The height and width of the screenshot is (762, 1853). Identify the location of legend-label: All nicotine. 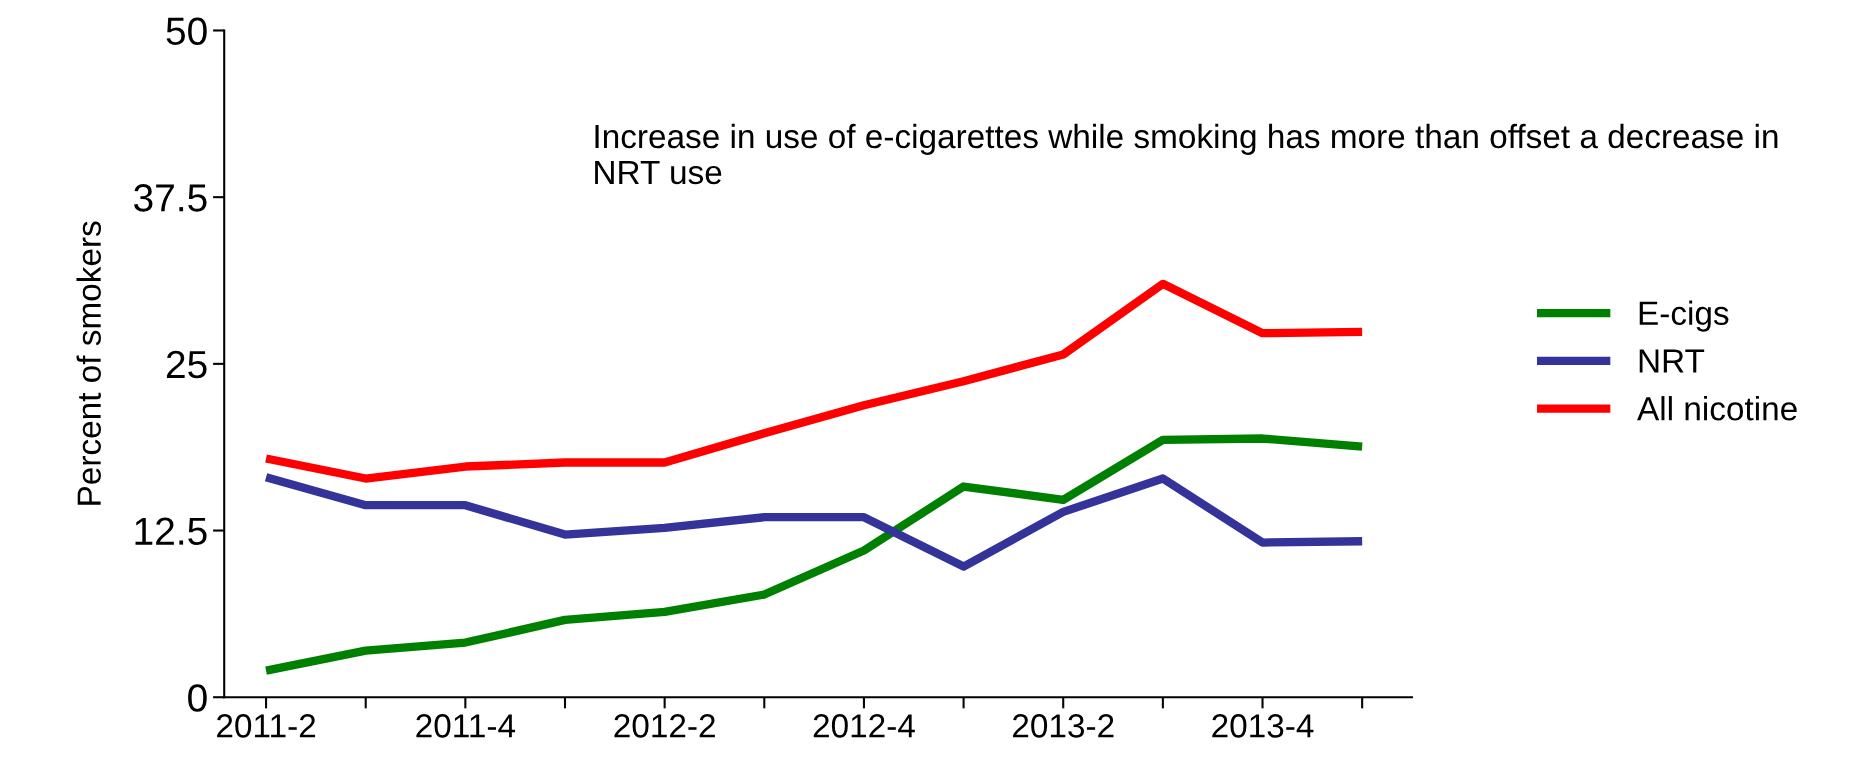
(1717, 408).